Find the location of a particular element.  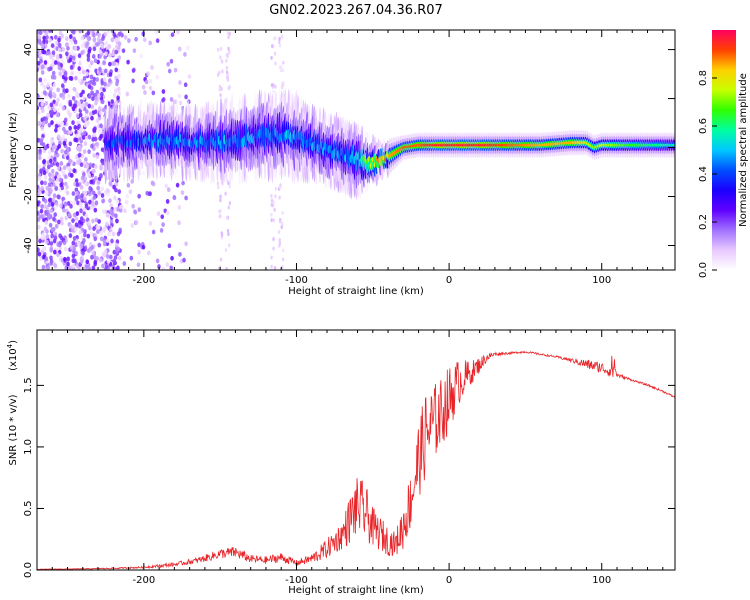

snr-multiplier-close: ) is located at coordinates (13, 342).